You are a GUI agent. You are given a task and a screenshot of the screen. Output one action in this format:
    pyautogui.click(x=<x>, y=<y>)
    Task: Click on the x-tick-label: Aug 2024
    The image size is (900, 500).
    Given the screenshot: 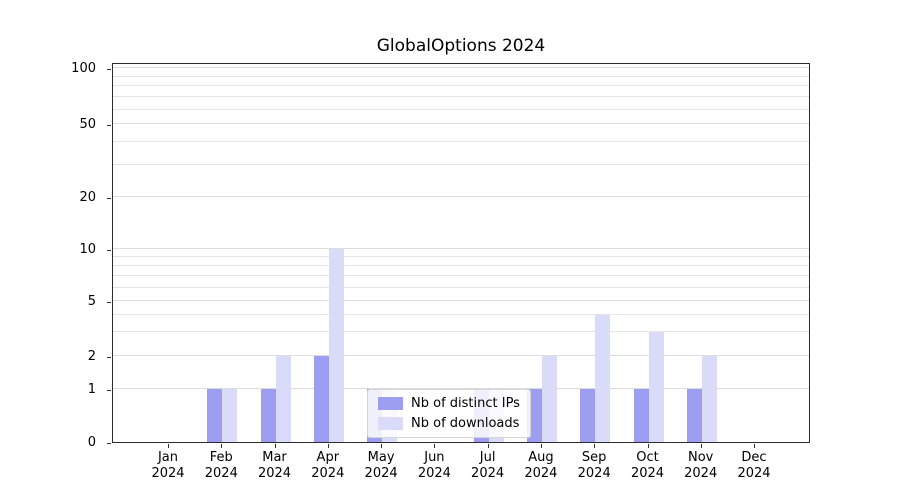 What is the action you would take?
    pyautogui.click(x=541, y=465)
    